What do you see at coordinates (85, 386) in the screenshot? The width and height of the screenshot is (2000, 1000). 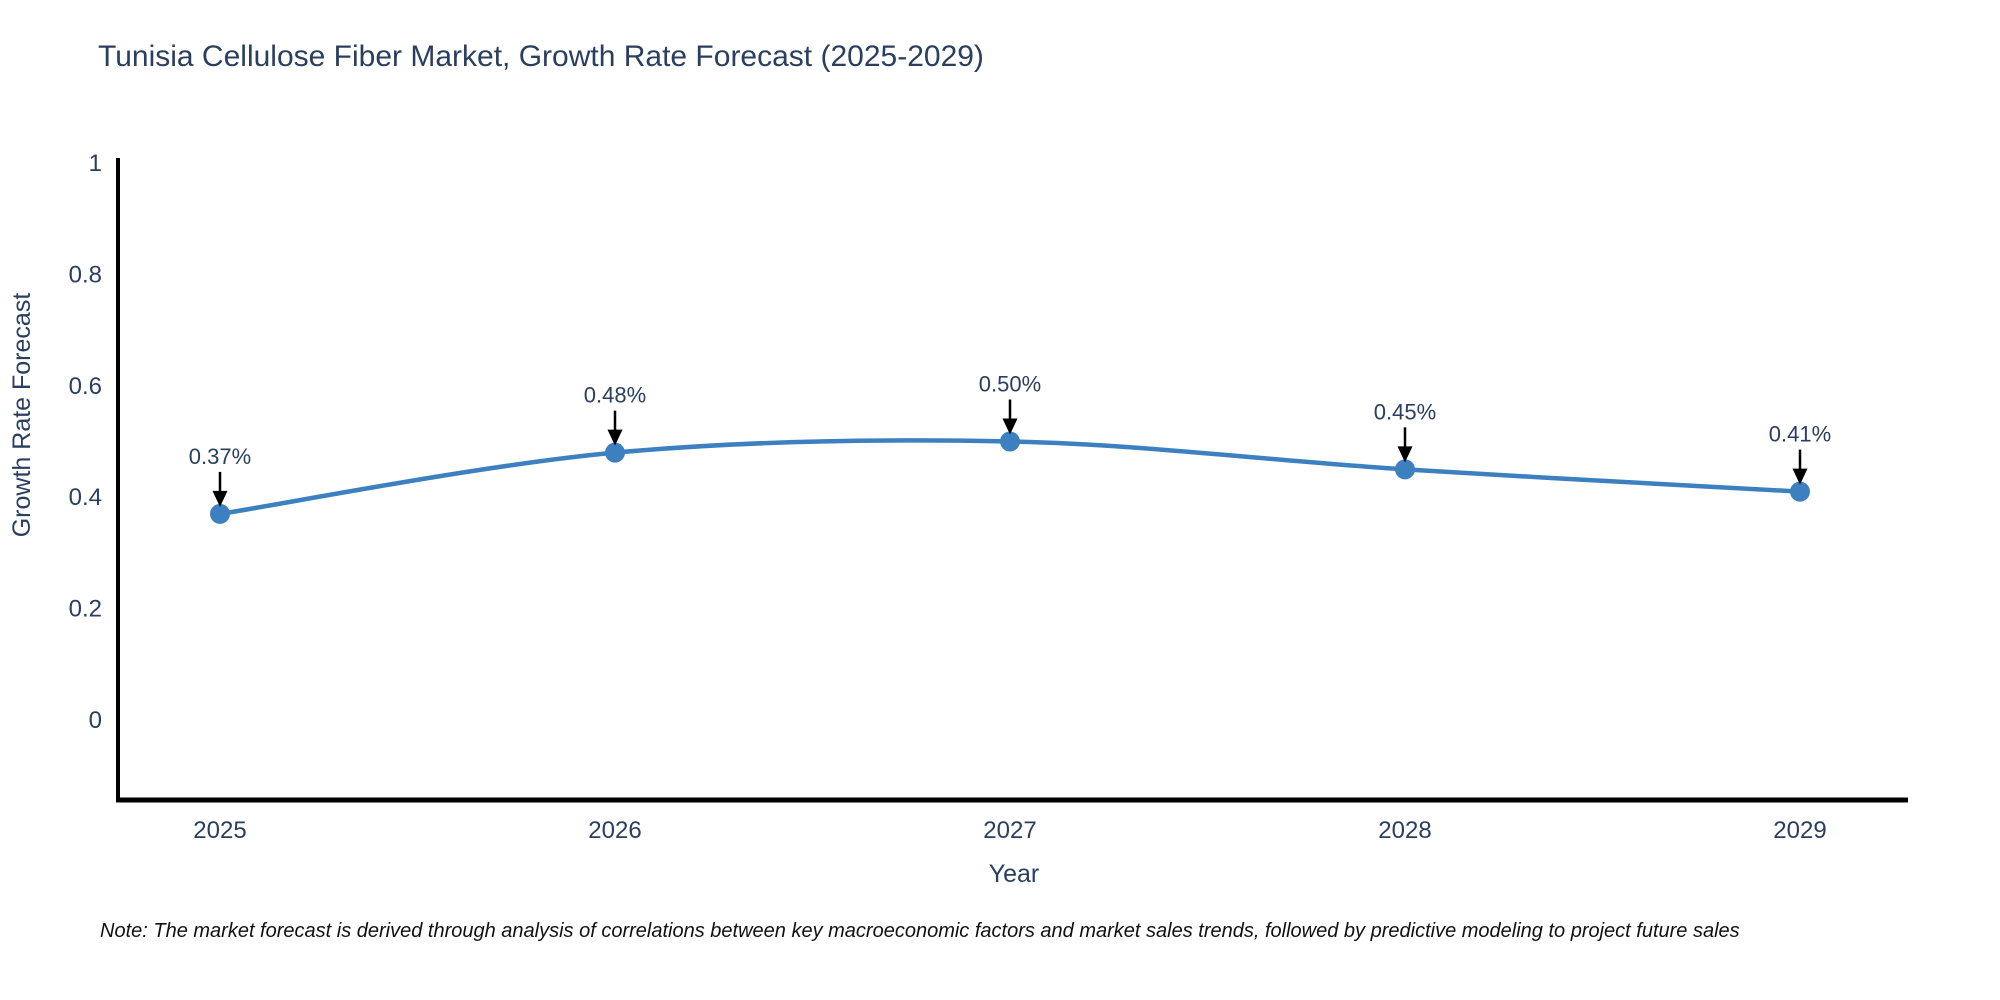 I see `y-tick-label: 0.6` at bounding box center [85, 386].